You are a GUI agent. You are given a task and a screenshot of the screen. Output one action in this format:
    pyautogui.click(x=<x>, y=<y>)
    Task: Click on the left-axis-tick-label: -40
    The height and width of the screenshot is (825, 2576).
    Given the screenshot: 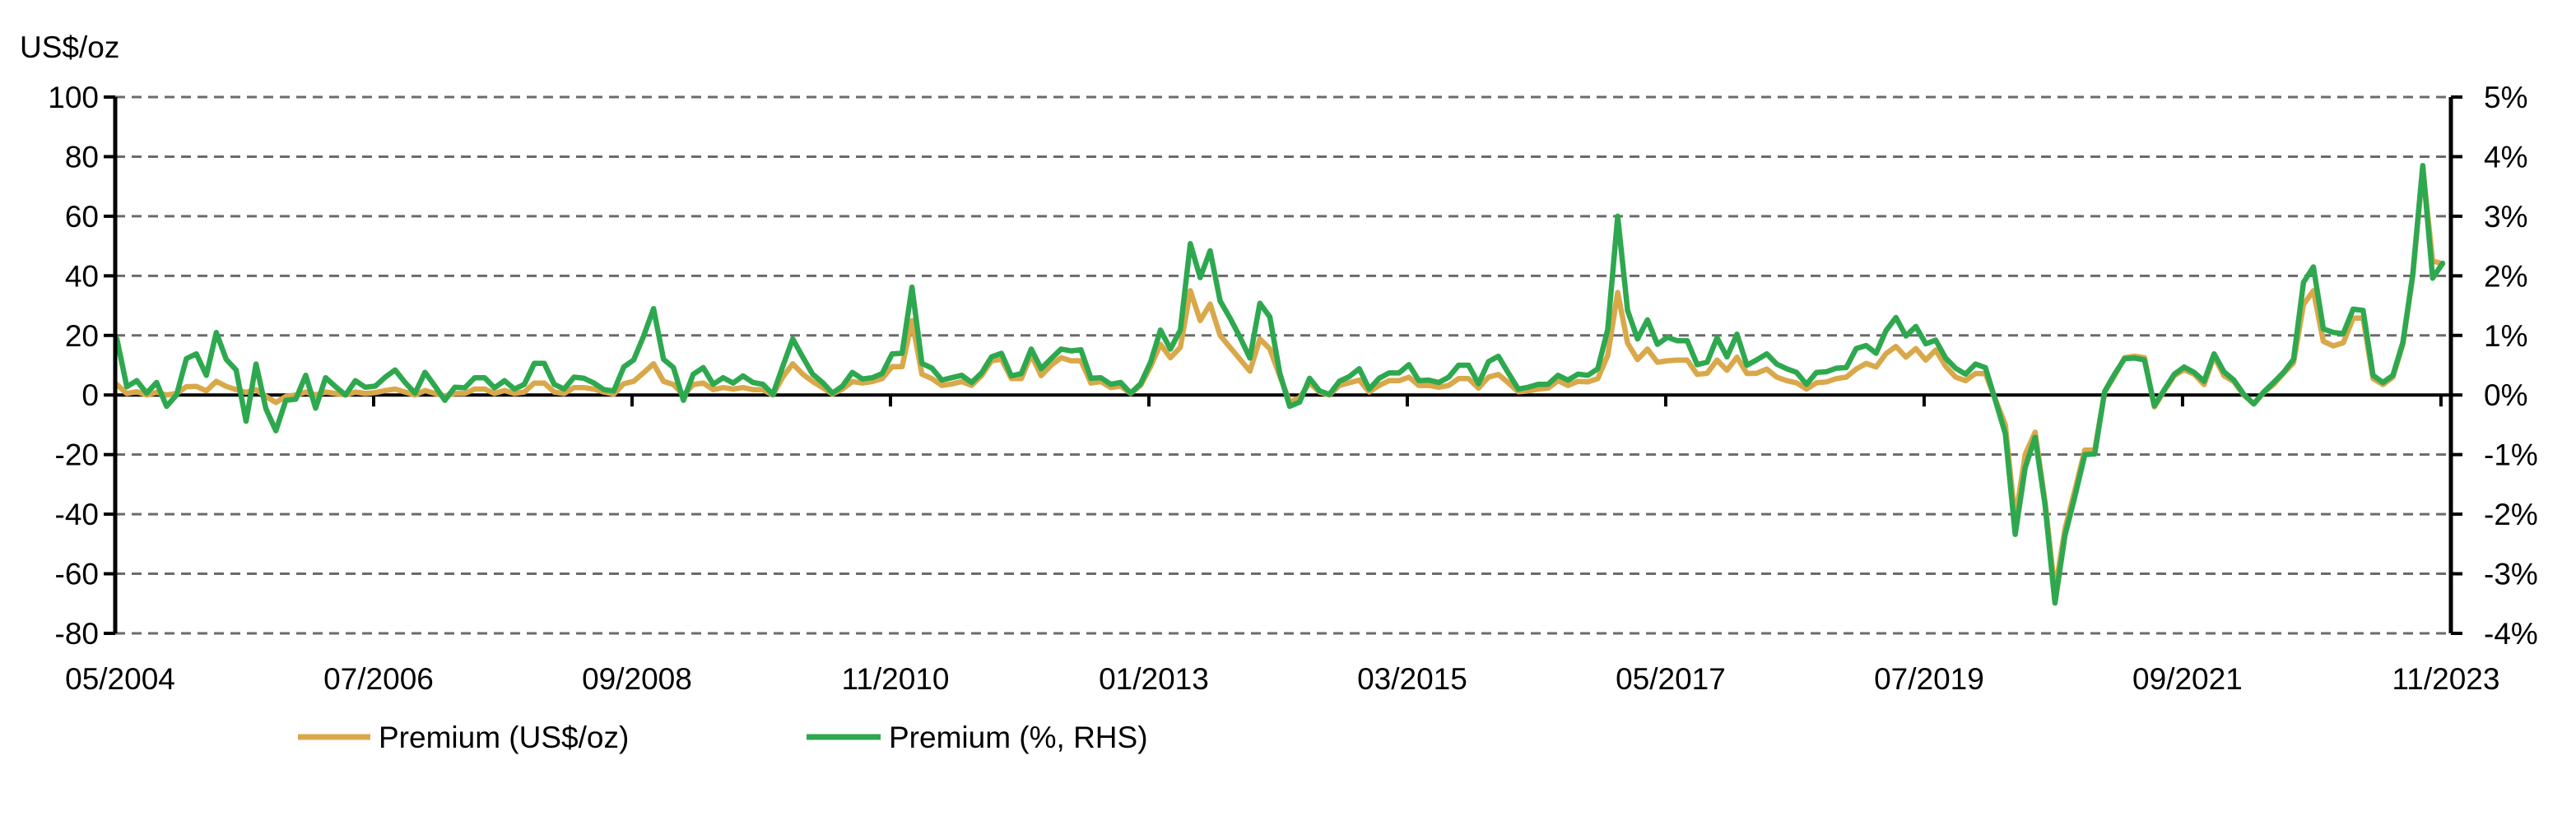 What is the action you would take?
    pyautogui.click(x=77, y=514)
    